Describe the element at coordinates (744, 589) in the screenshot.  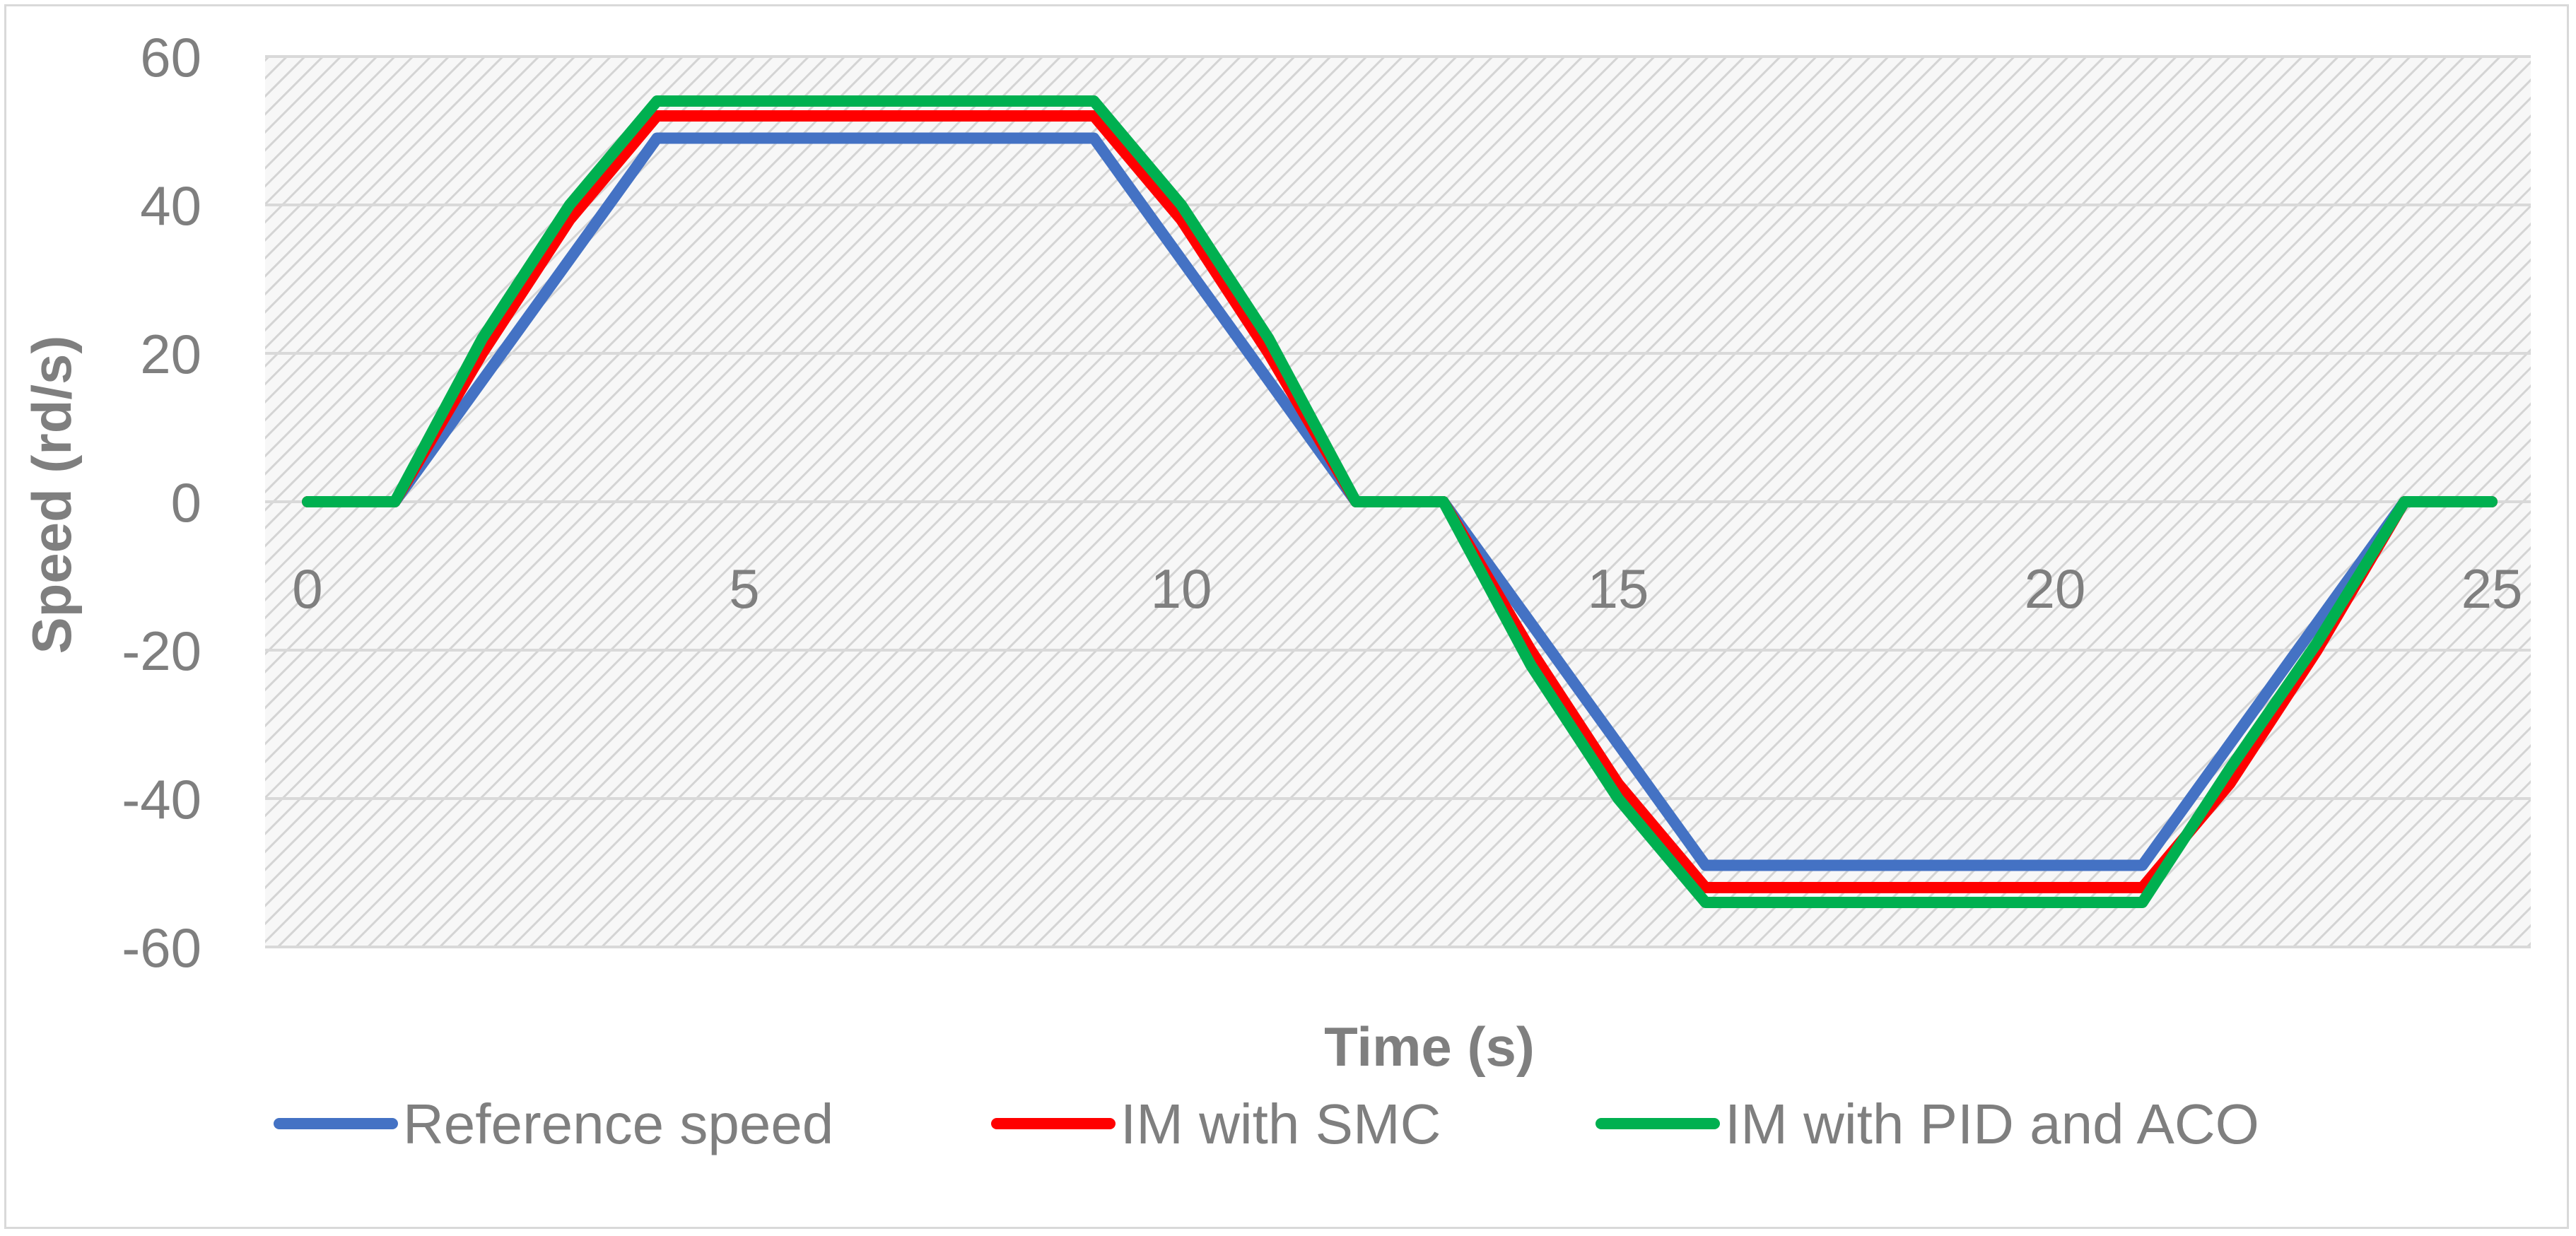
I see `x-tick-label: 5` at that location.